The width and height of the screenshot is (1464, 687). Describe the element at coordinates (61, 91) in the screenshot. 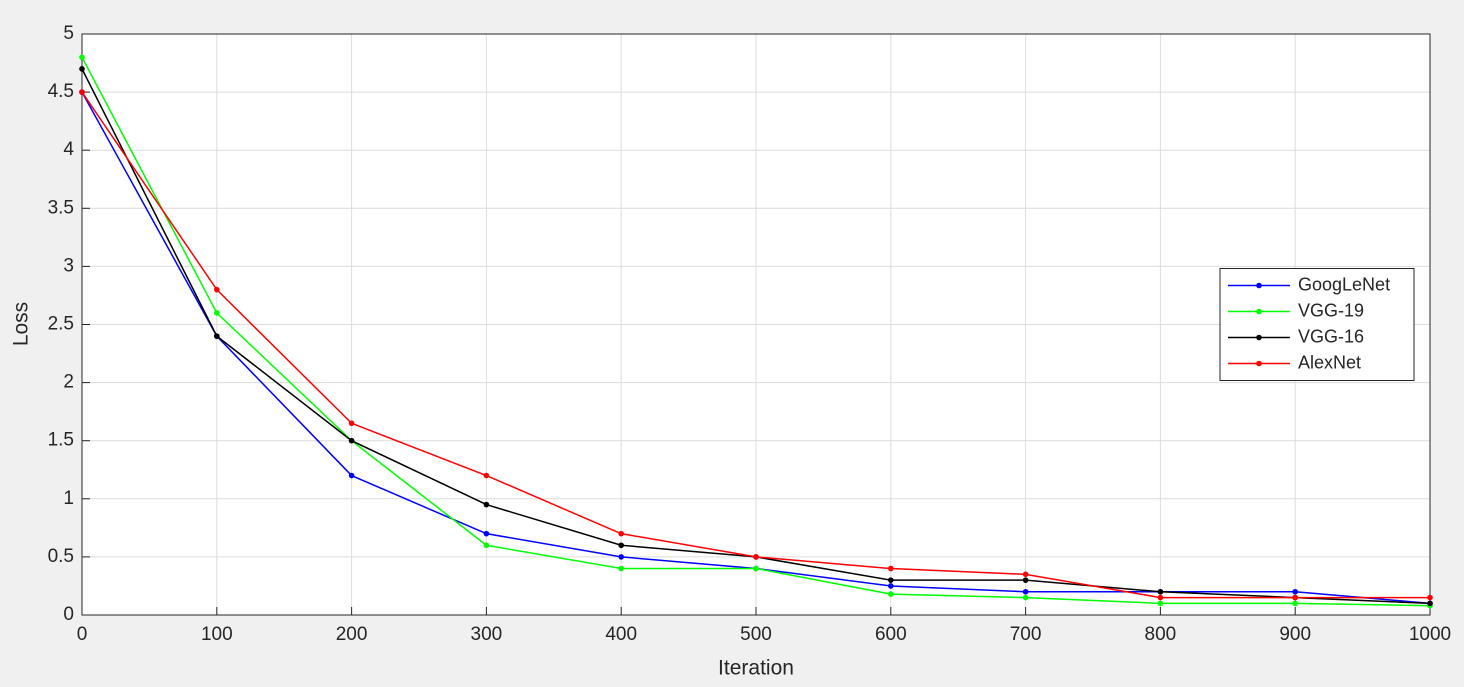

I see `y-tick-label: 4.5` at that location.